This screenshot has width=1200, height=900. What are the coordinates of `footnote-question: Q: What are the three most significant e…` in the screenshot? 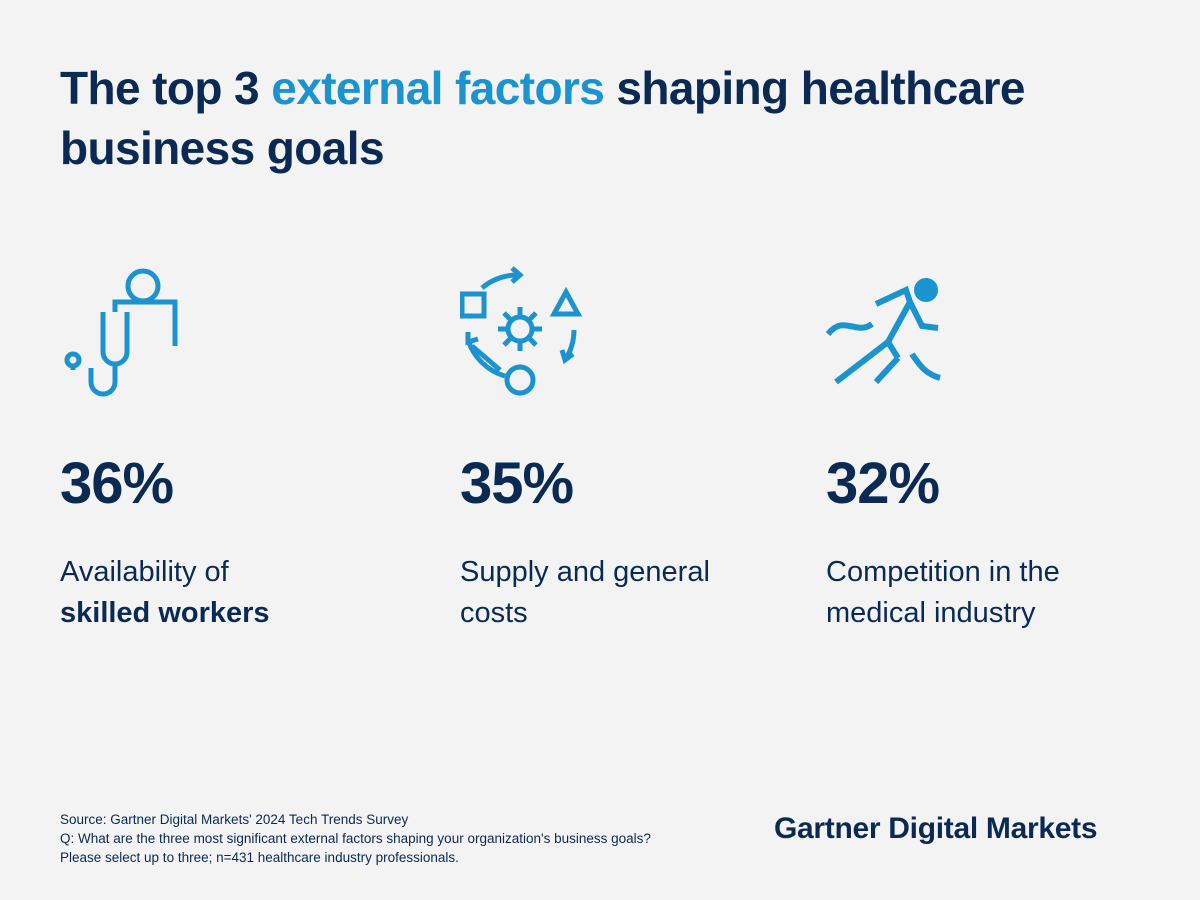 It's located at (355, 838).